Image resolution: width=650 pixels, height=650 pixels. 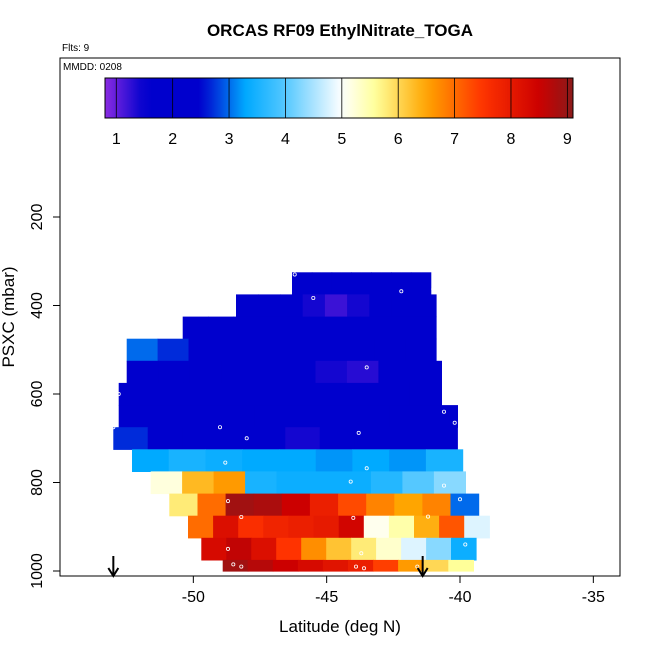 I want to click on colorbar-tick-labels: 1 2 3 4 5 6 7 8 9, so click(x=342, y=139).